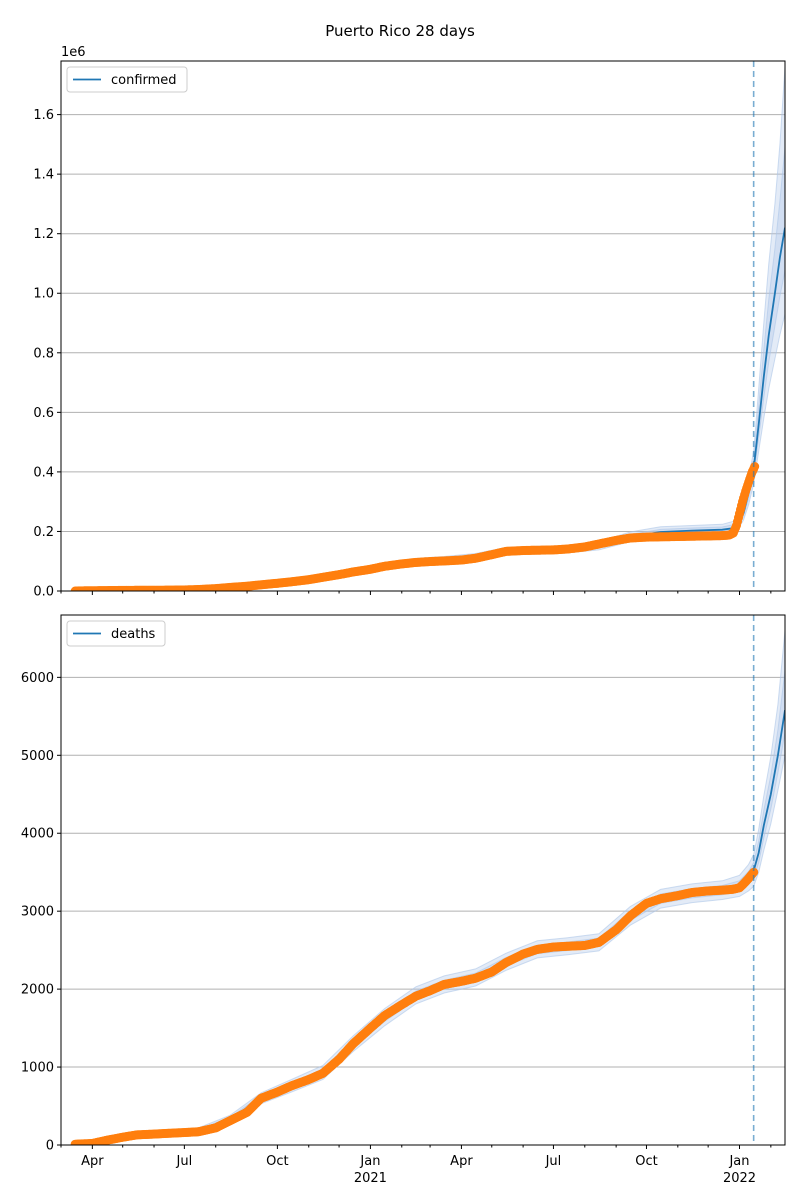 The height and width of the screenshot is (1200, 800). What do you see at coordinates (43, 413) in the screenshot?
I see `y-tick-label: 0.6` at bounding box center [43, 413].